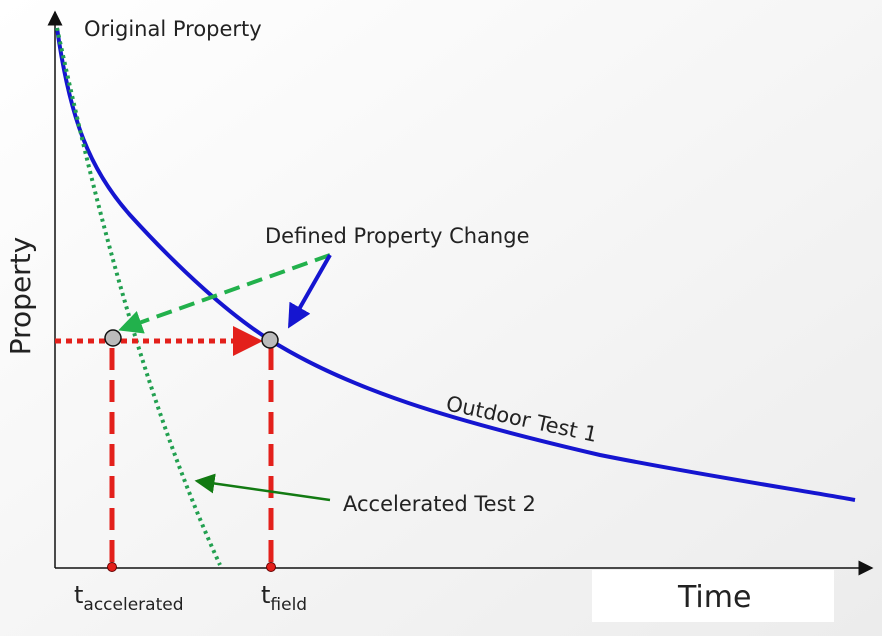 The height and width of the screenshot is (640, 882). I want to click on t-label: taccelerated, so click(129, 598).